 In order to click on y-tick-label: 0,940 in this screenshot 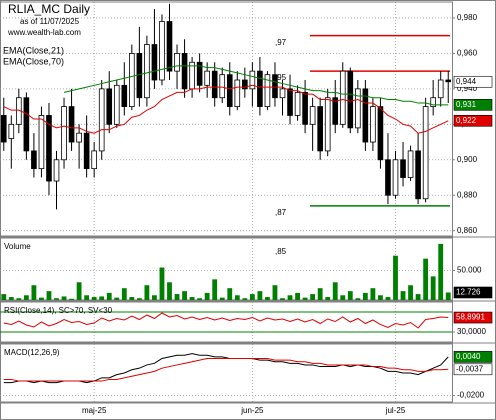, I will do `click(467, 88)`.